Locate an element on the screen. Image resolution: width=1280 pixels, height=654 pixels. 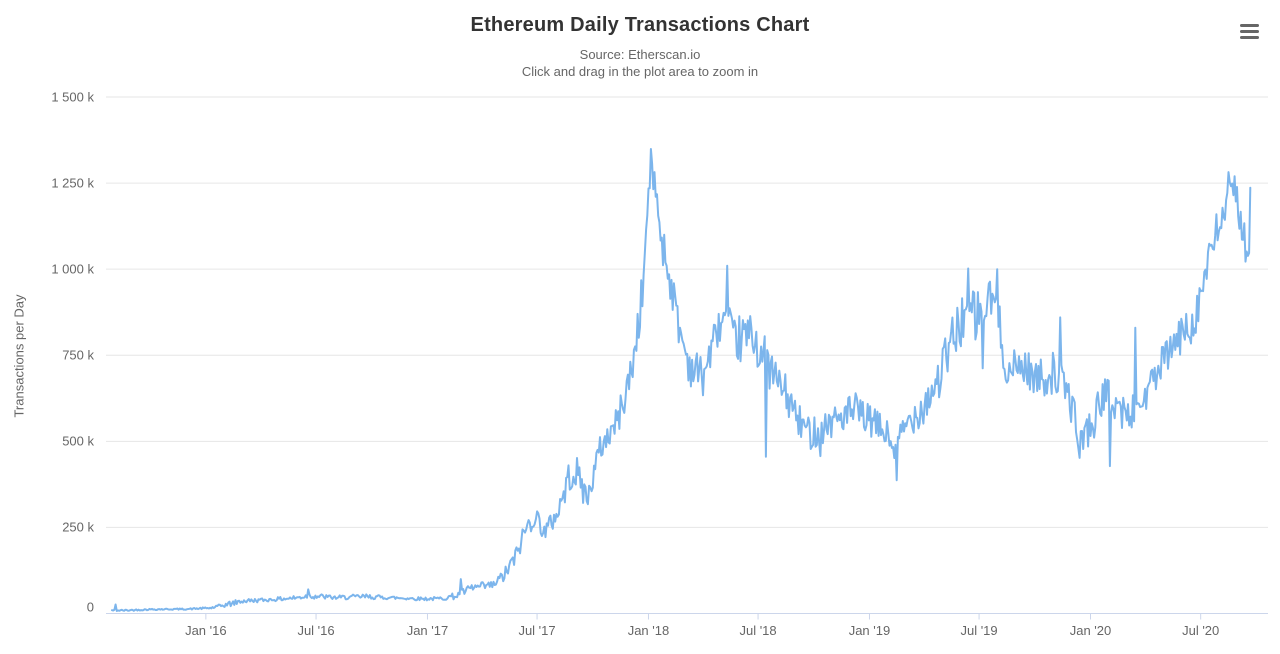
y-axis-label: 250 k is located at coordinates (78, 527).